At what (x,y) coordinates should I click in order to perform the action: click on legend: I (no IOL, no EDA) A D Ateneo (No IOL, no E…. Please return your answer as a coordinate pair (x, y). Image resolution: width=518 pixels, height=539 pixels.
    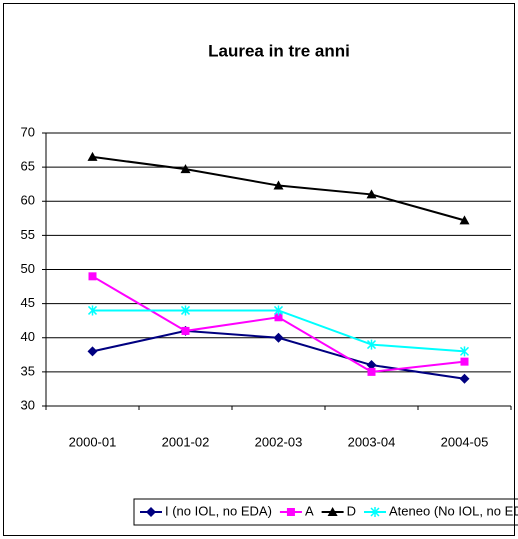
    Looking at the image, I should click on (325, 512).